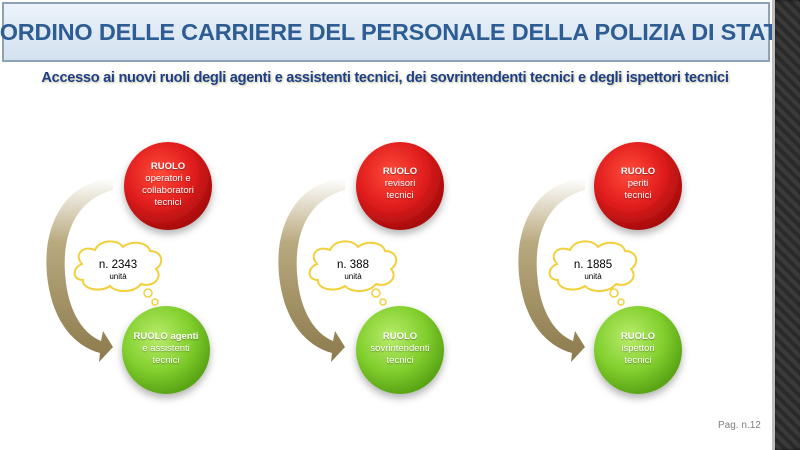  What do you see at coordinates (168, 178) in the screenshot?
I see `role-line: operatori e` at bounding box center [168, 178].